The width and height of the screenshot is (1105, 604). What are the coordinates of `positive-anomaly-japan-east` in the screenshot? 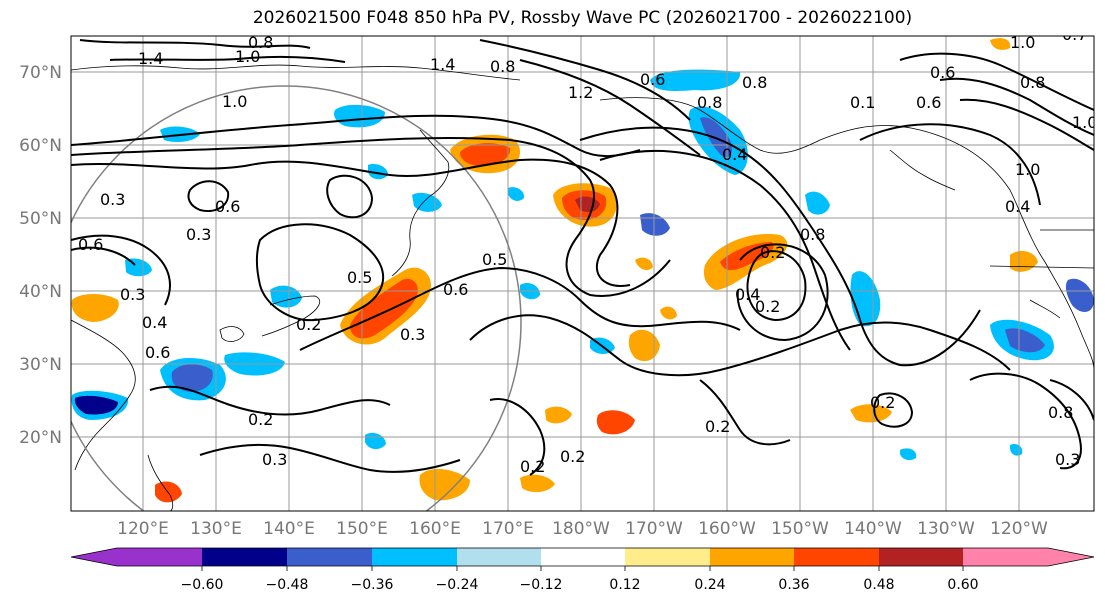 It's located at (385, 306).